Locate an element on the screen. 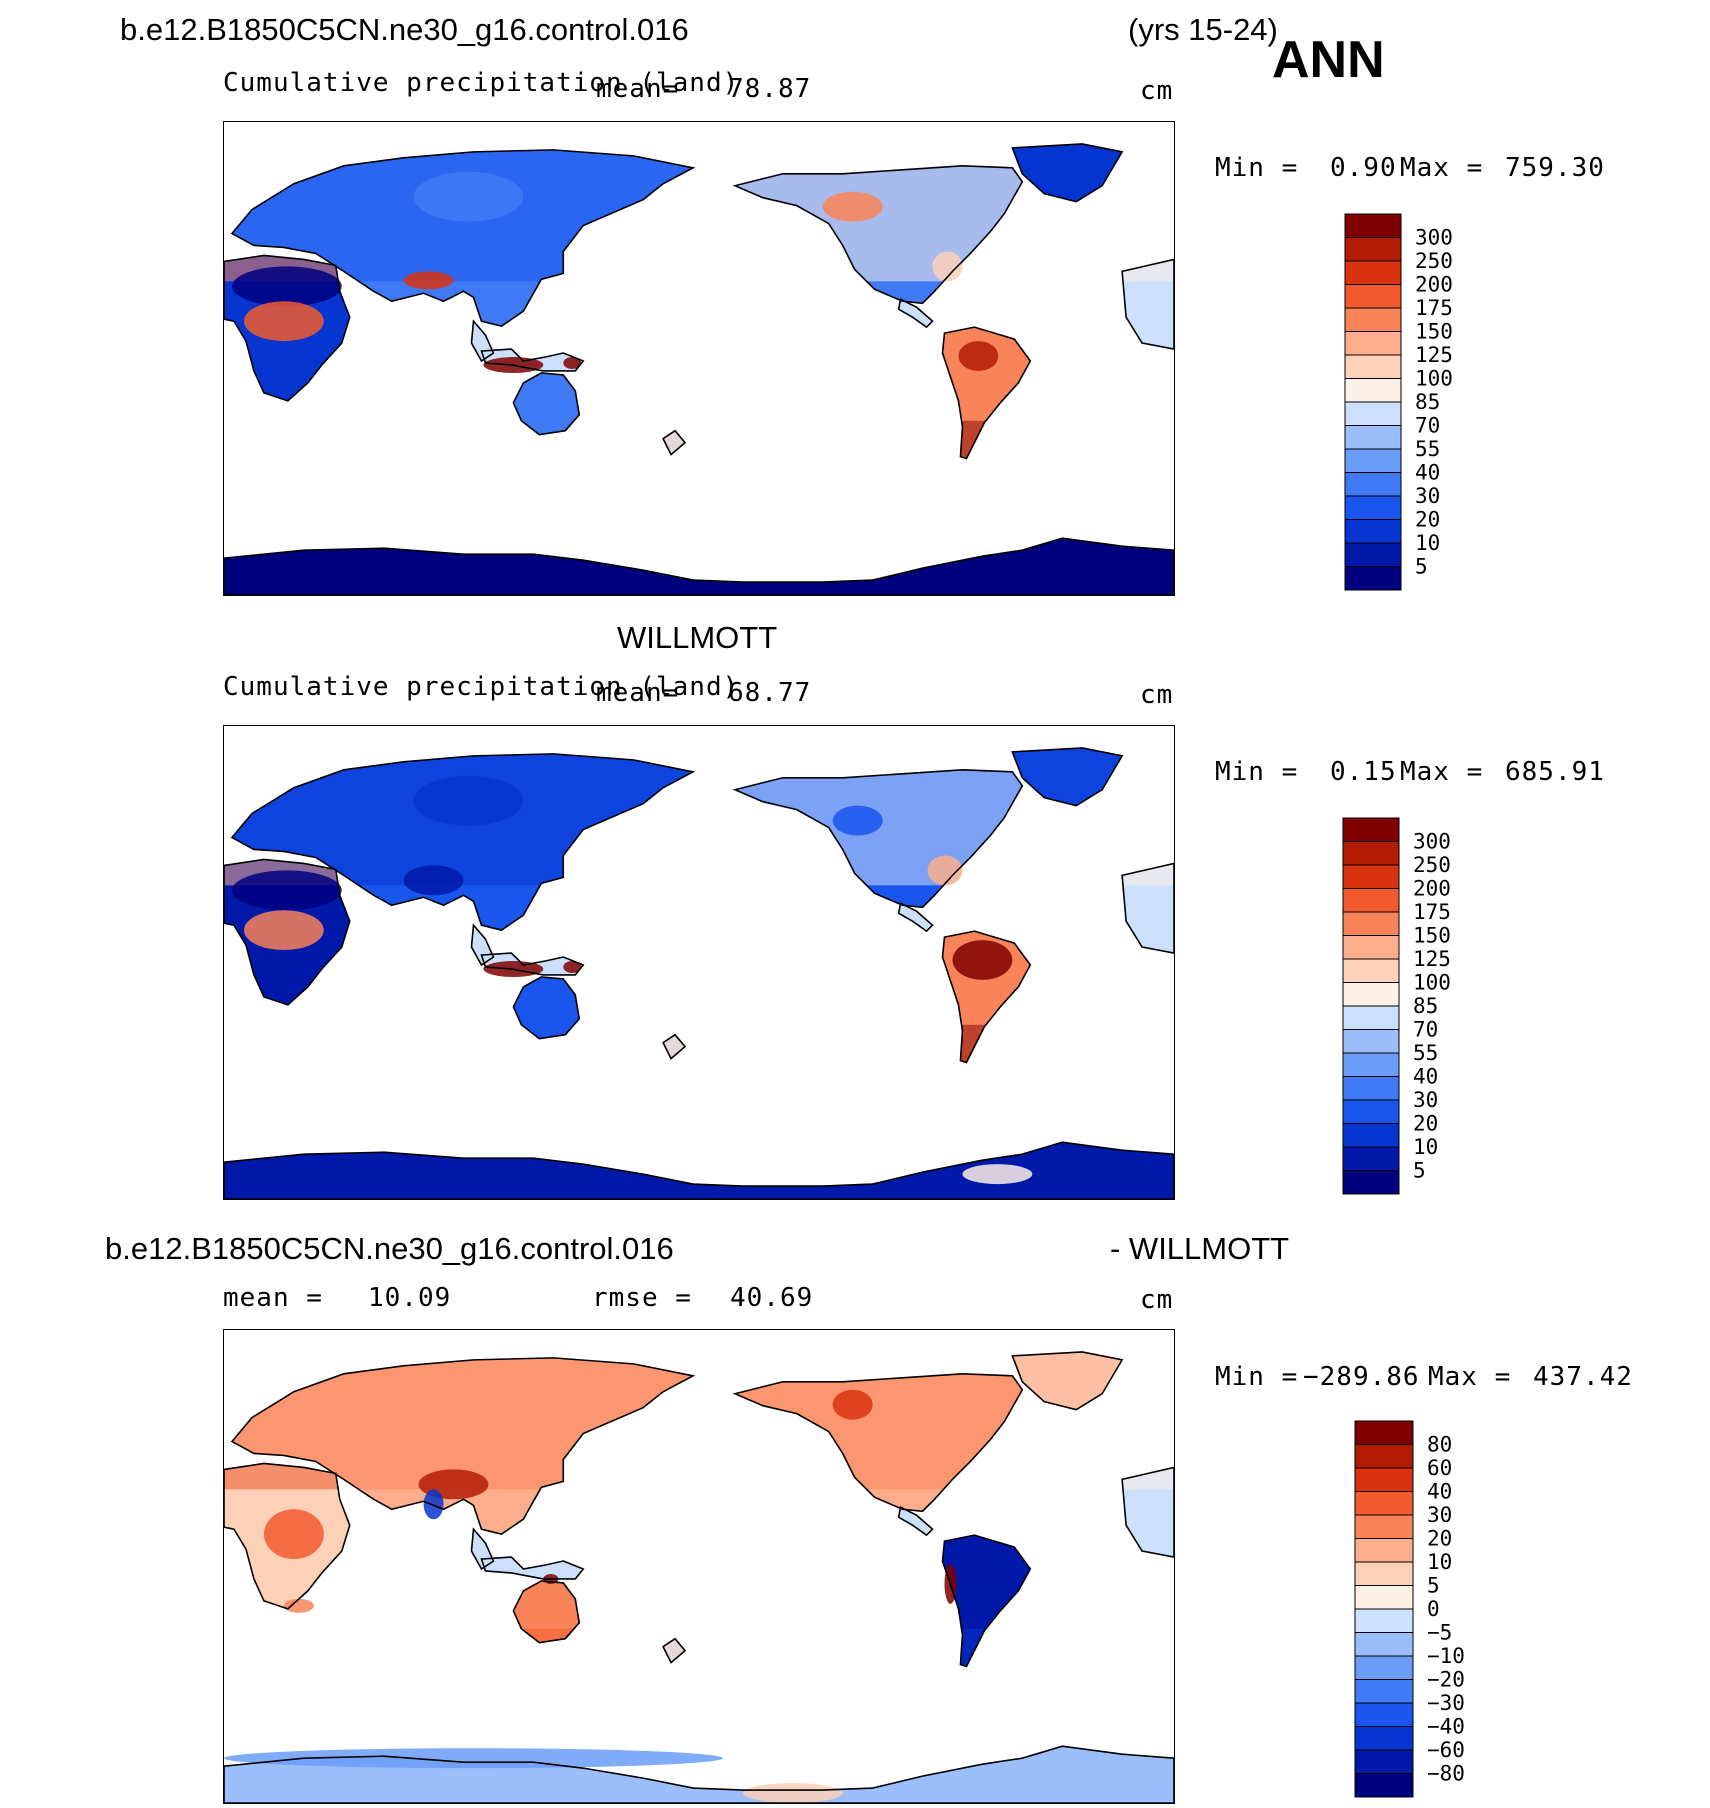 This screenshot has width=1710, height=1808. colorbar-tick-label: 0 is located at coordinates (1433, 1609).